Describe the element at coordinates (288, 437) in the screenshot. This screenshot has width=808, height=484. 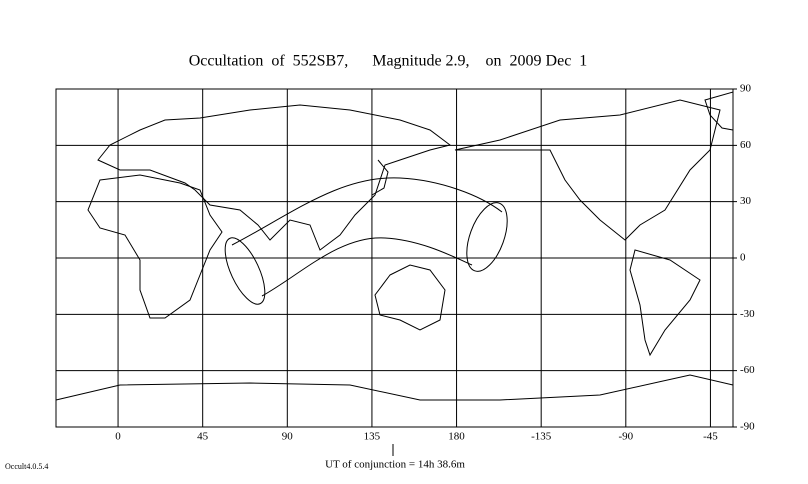
I see `x-tick-label: 90` at that location.